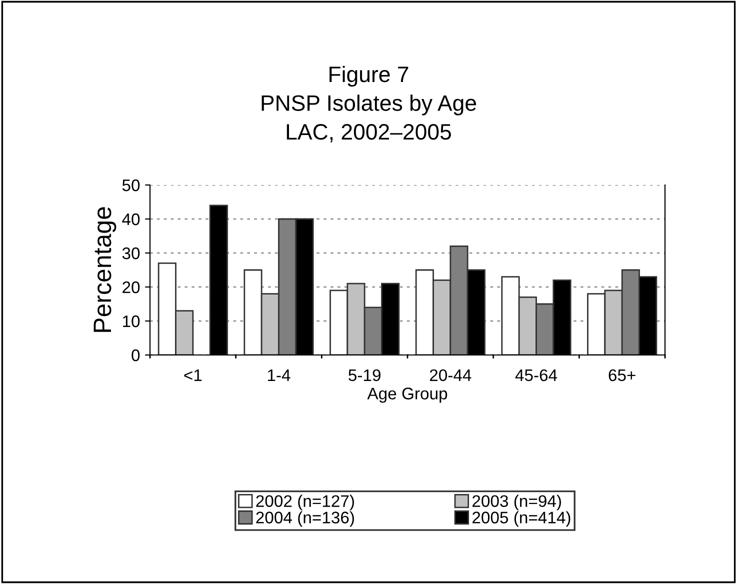  I want to click on x-tick-label: 20-44, so click(451, 375).